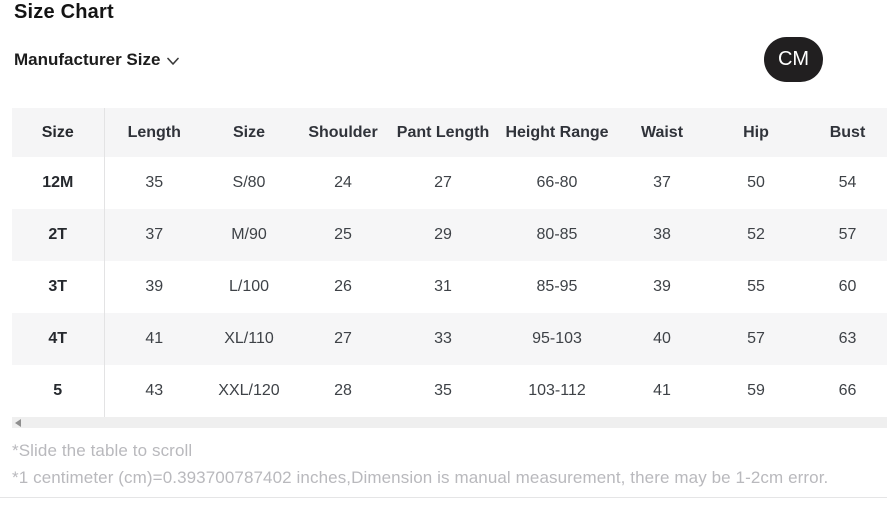  Describe the element at coordinates (449, 422) in the screenshot. I see `horizontal-scrollbar` at that location.